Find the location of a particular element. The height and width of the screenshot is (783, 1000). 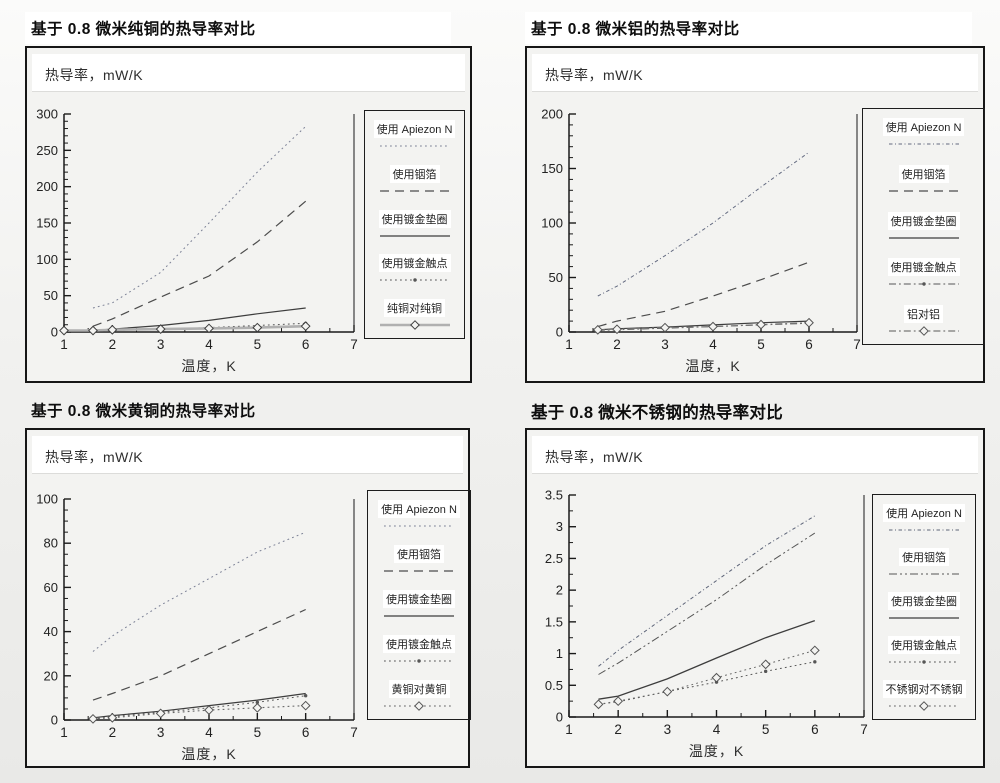

y-tick-label: 2.5 is located at coordinates (554, 558).